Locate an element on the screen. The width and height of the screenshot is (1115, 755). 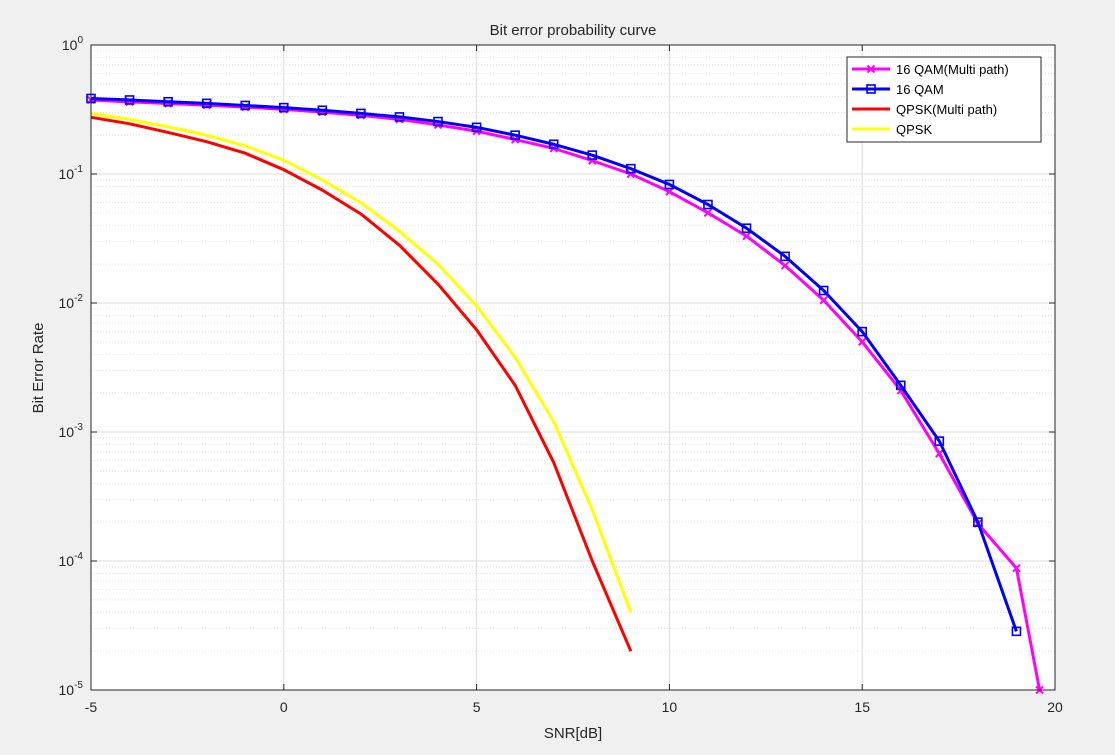
x-tick-label: 20 is located at coordinates (1055, 707).